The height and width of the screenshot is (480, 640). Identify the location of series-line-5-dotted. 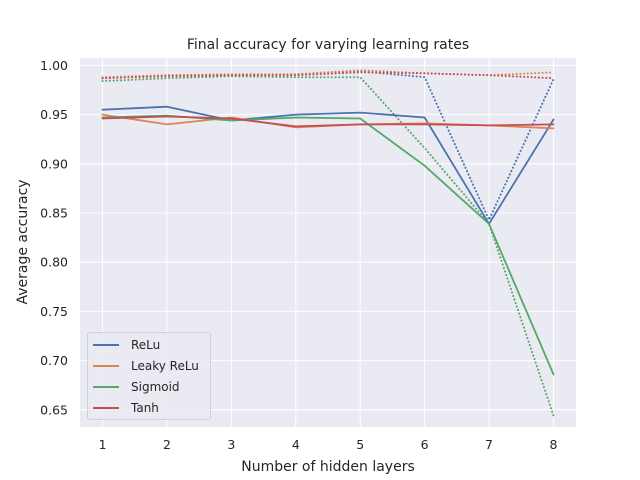
(328, 74).